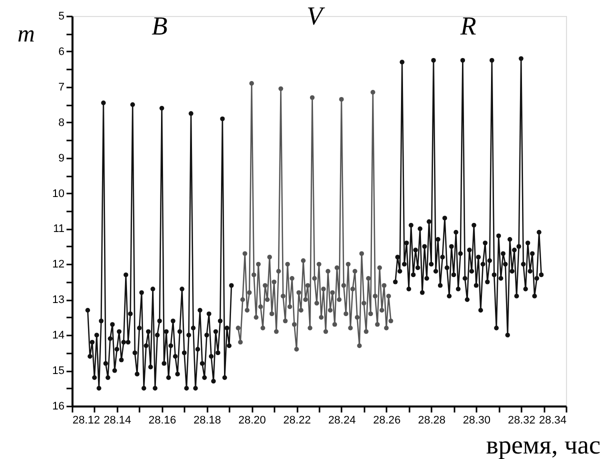 Image resolution: width=609 pixels, height=459 pixels. What do you see at coordinates (316, 16) in the screenshot?
I see `text: V` at bounding box center [316, 16].